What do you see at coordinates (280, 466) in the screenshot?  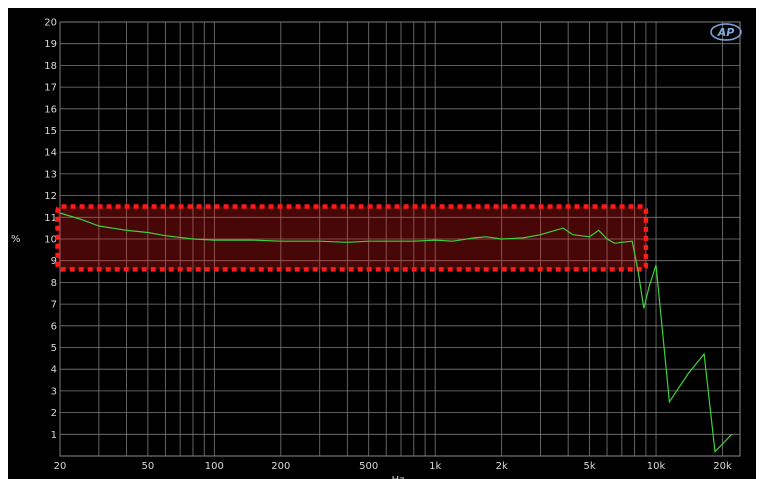 I see `x-tick-label: 200` at bounding box center [280, 466].